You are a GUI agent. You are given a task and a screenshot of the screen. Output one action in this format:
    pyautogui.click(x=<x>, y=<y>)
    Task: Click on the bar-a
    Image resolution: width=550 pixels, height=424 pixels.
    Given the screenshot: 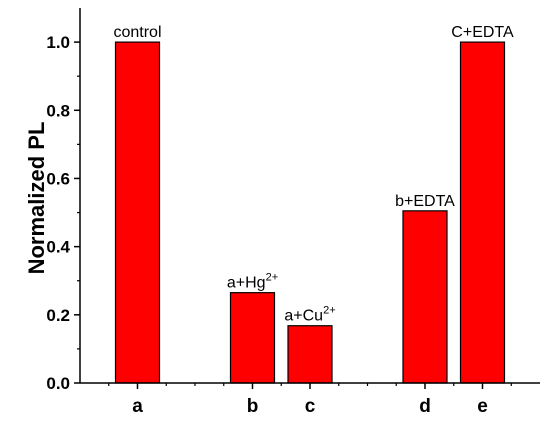 What is the action you would take?
    pyautogui.click(x=137, y=212)
    